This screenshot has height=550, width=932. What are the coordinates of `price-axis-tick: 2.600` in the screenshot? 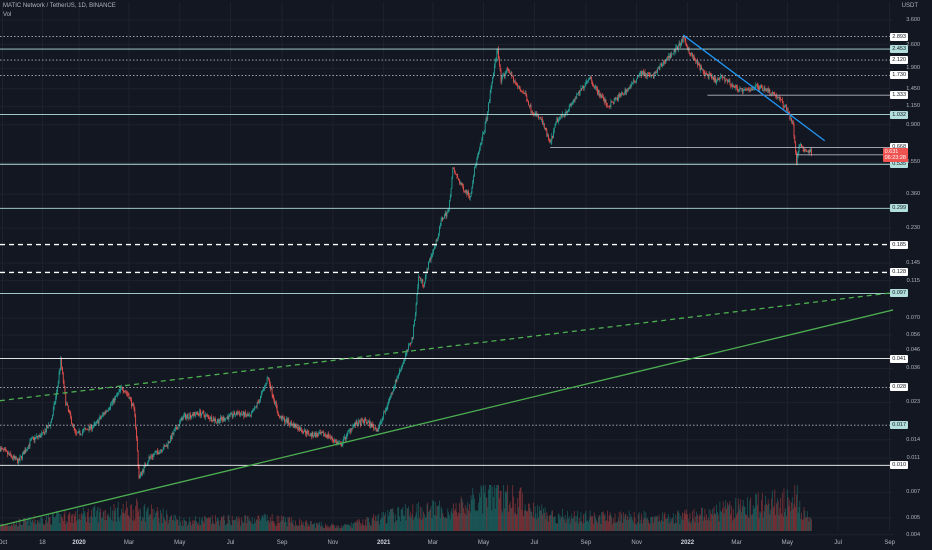 It's located at (913, 44).